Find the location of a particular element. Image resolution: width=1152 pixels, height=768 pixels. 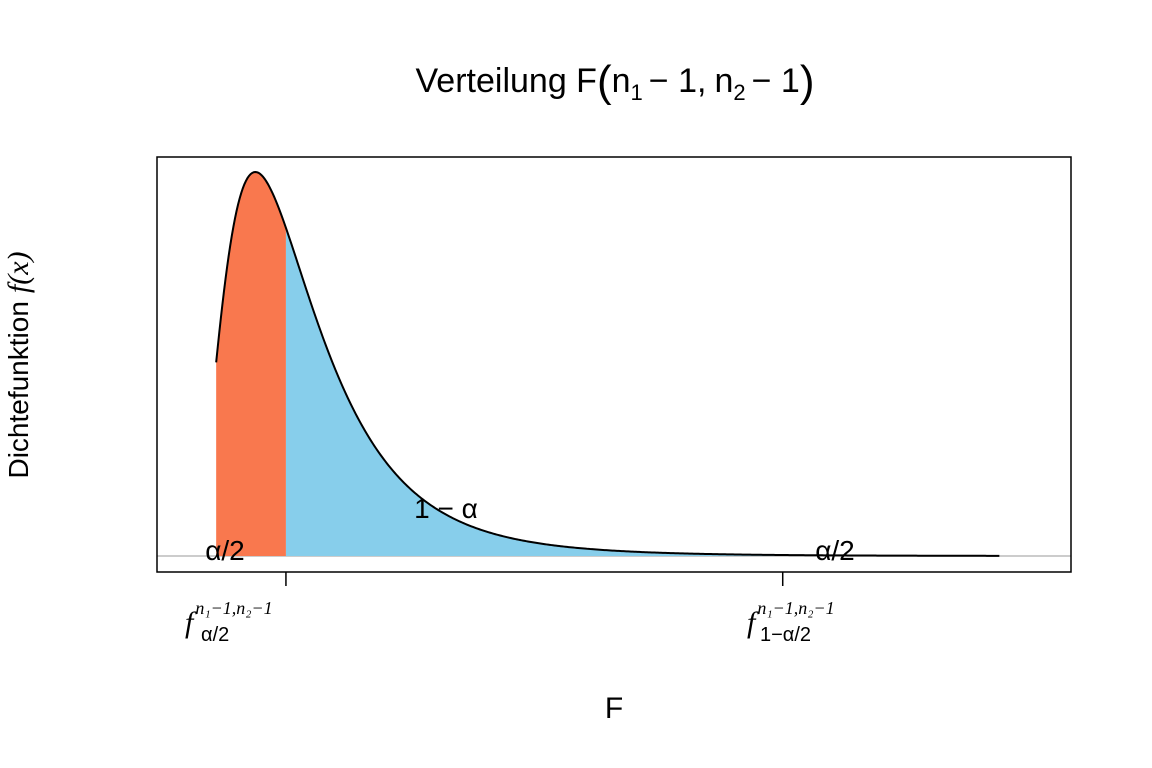

x-axis-label: F is located at coordinates (614, 708).